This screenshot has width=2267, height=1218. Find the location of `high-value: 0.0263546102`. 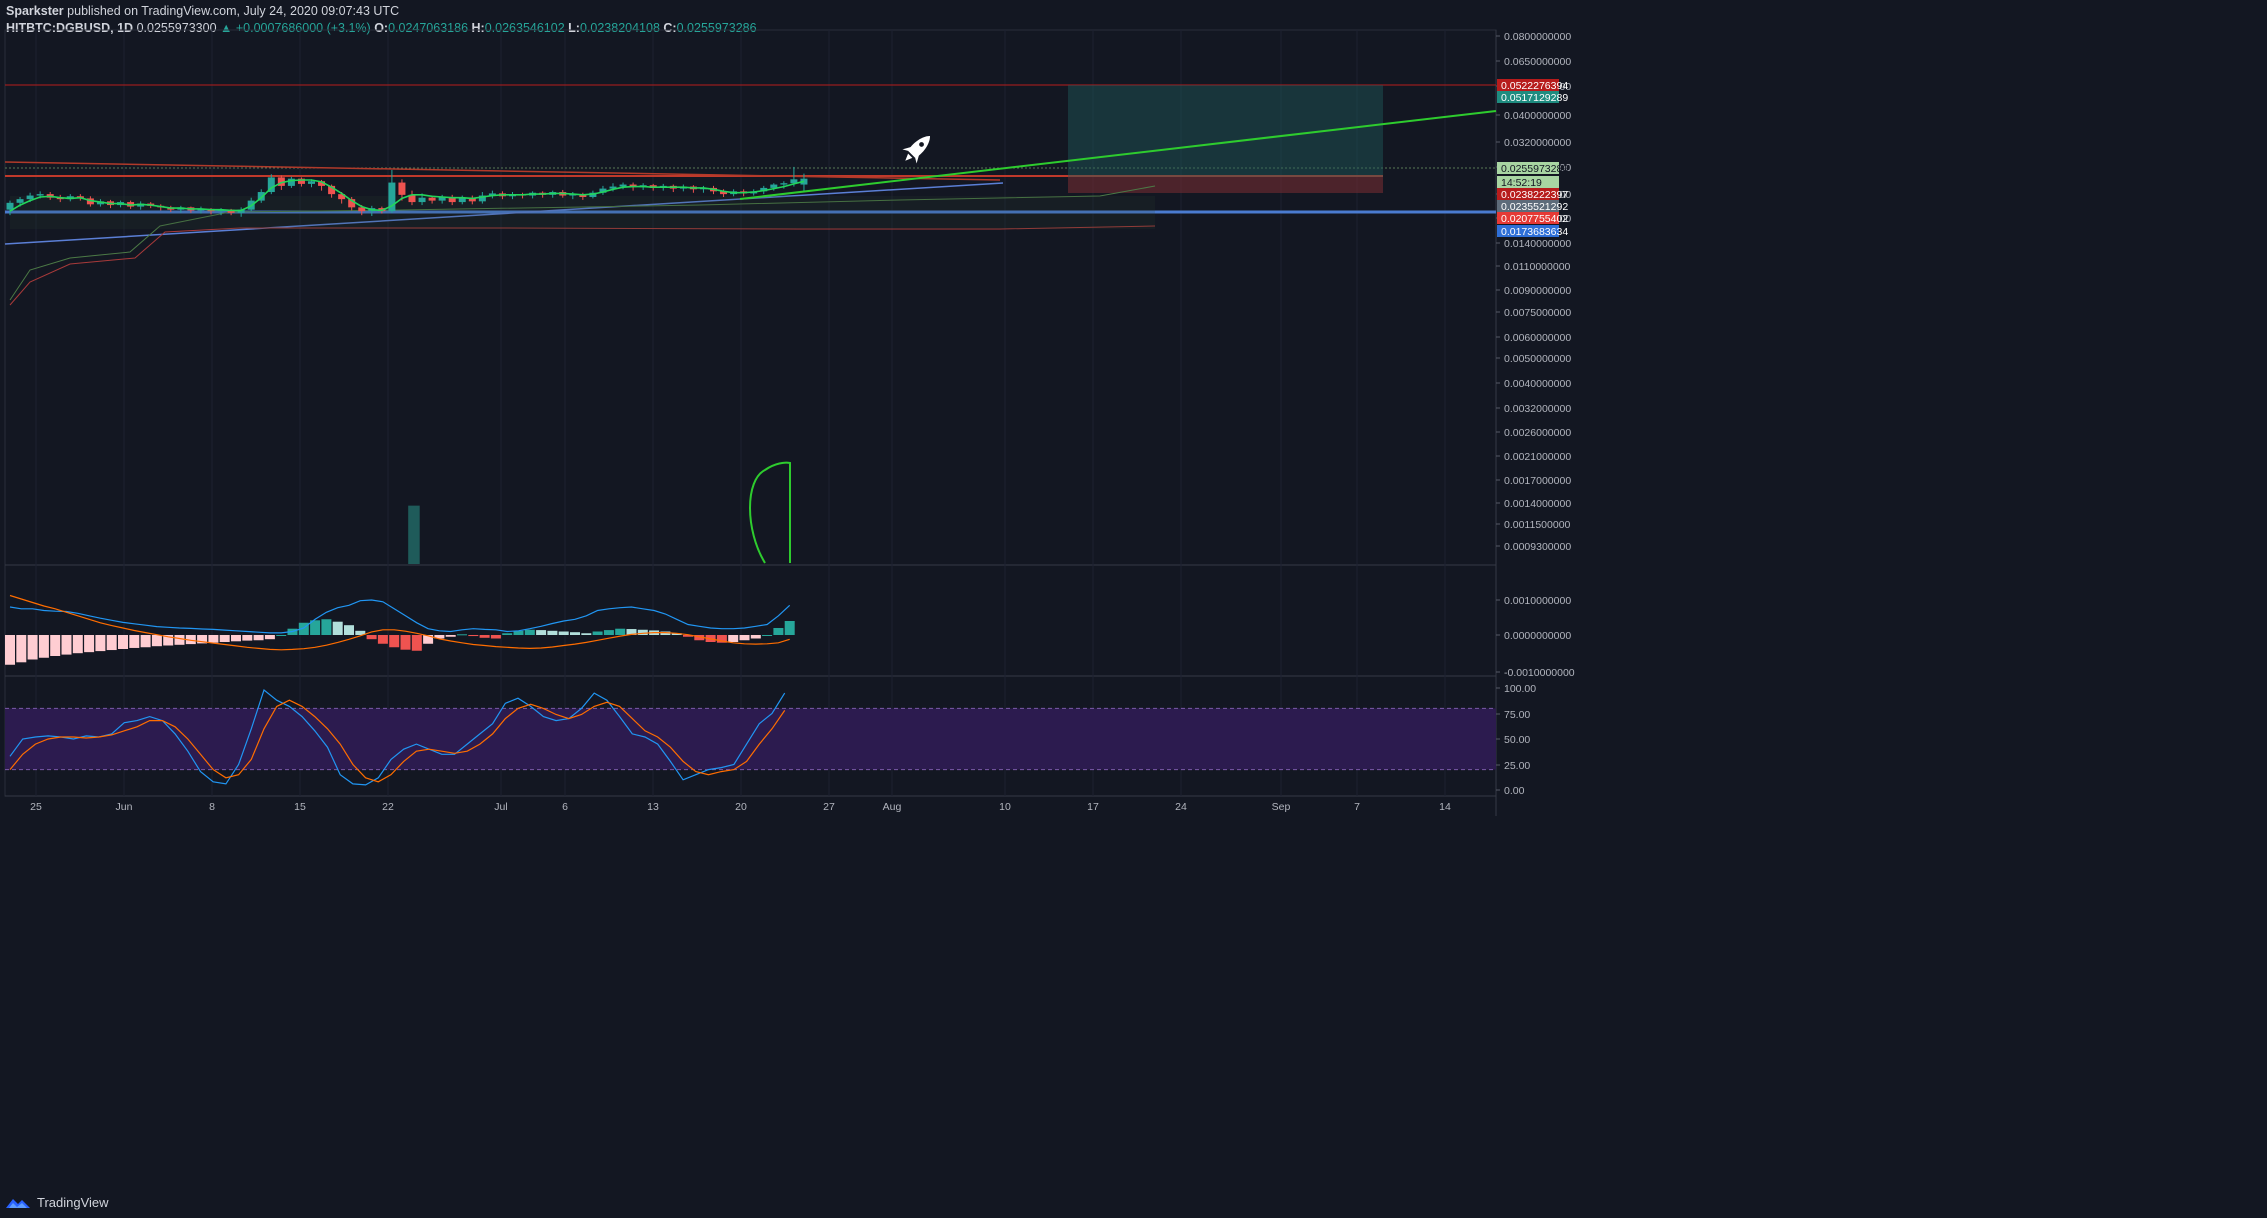

high-value: 0.0263546102 is located at coordinates (524, 28).